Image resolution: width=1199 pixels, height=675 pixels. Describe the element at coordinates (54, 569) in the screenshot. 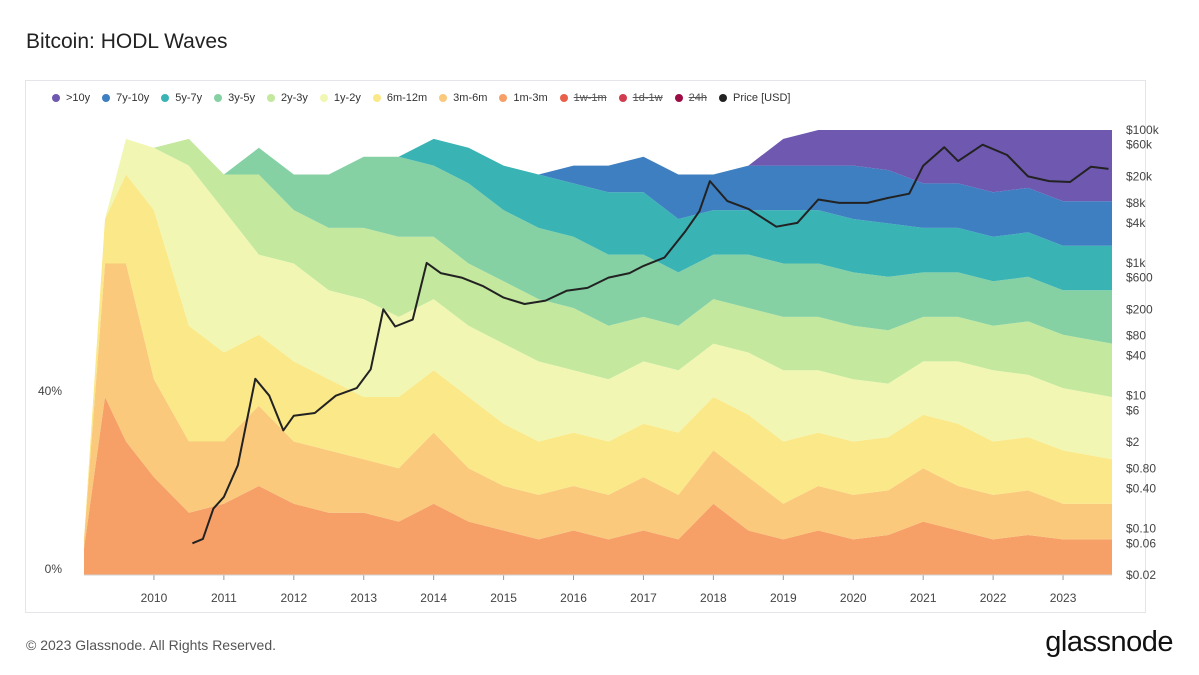

I see `y-left-tick-label: 0%` at that location.